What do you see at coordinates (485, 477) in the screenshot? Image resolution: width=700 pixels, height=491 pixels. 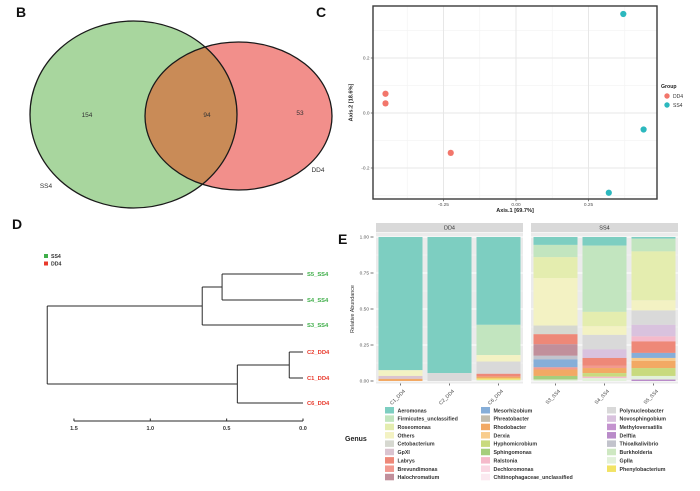 I see `genus-swatch-chitinophagaceae_unclassified` at bounding box center [485, 477].